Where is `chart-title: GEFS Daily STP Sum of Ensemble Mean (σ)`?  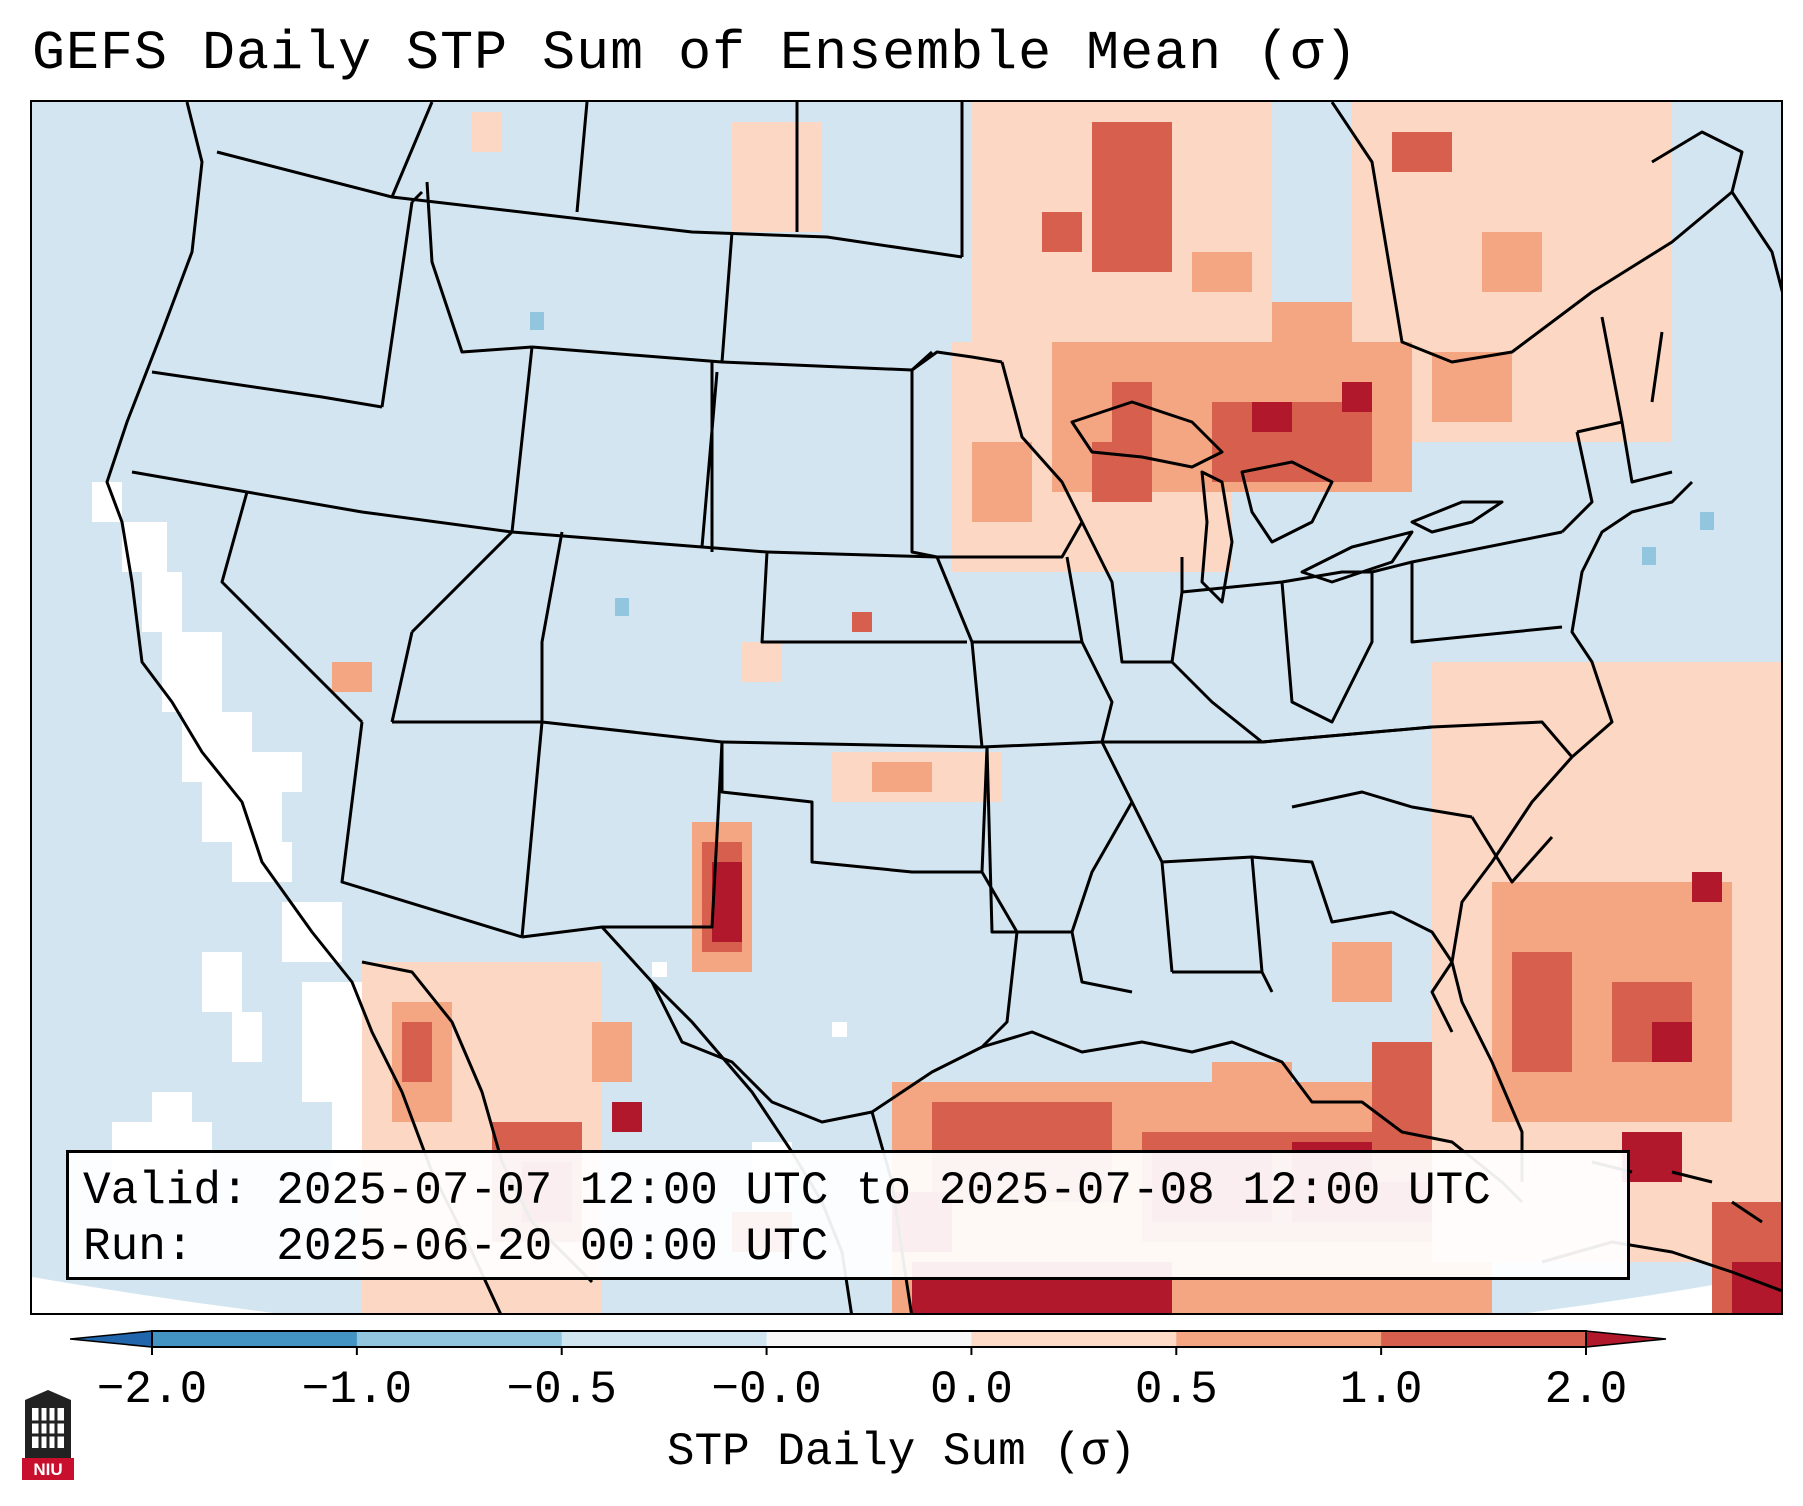
chart-title: GEFS Daily STP Sum of Ensemble Mean (σ) is located at coordinates (695, 53).